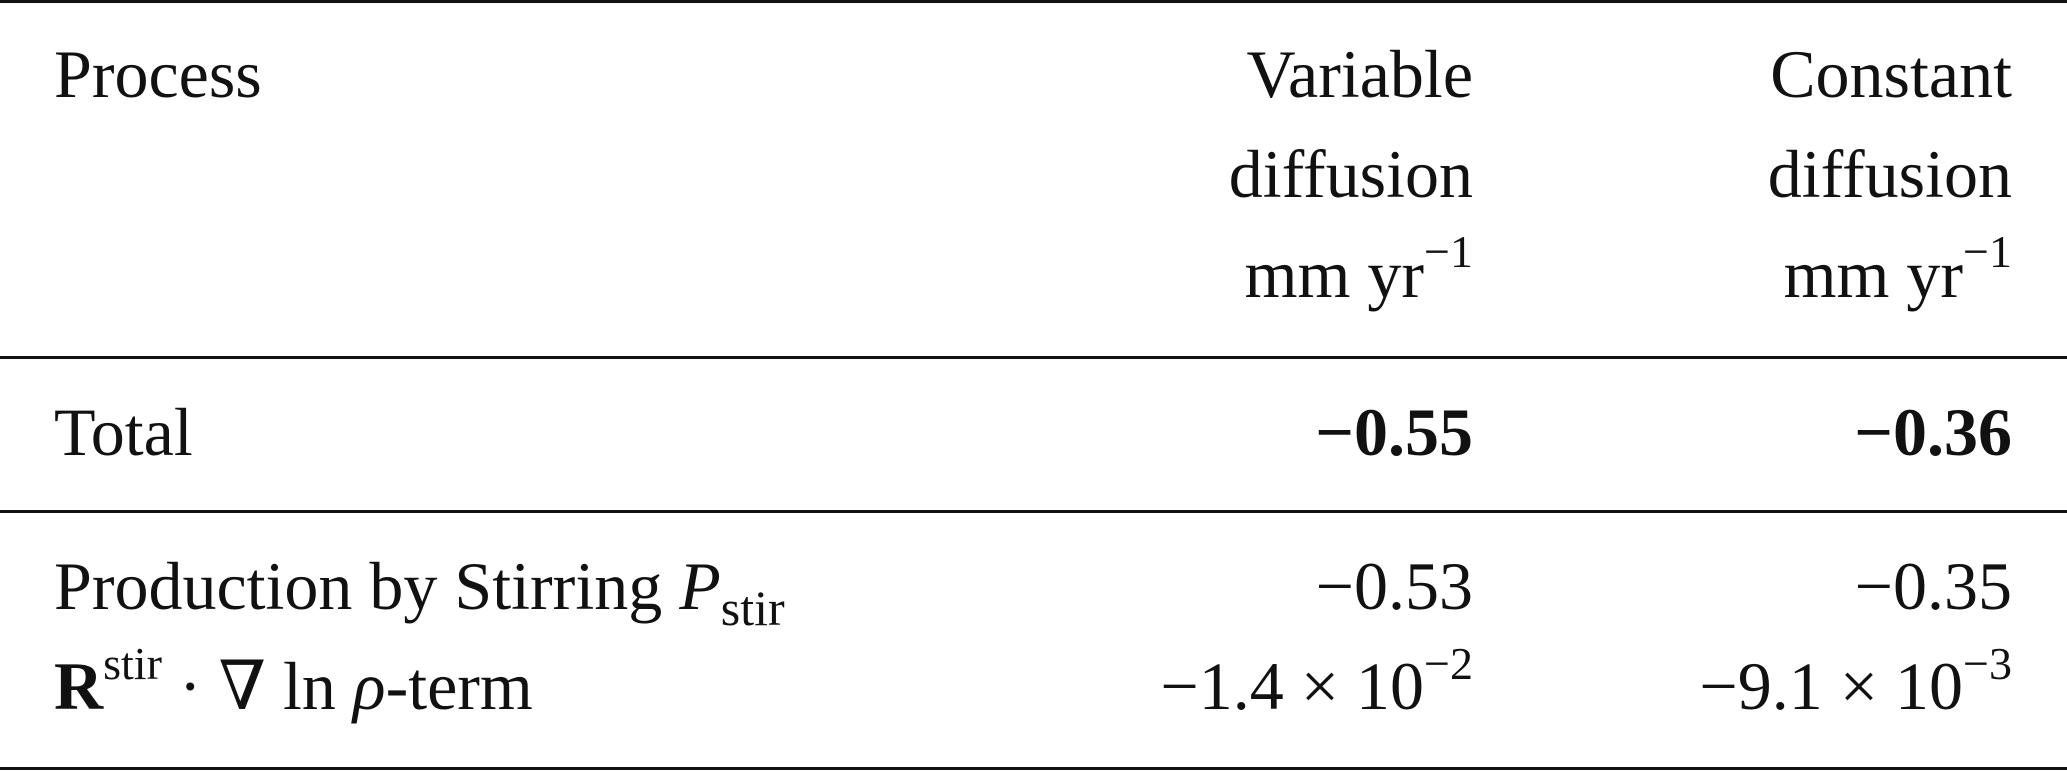  What do you see at coordinates (1933, 586) in the screenshot?
I see `row-production-constant: −0.35` at bounding box center [1933, 586].